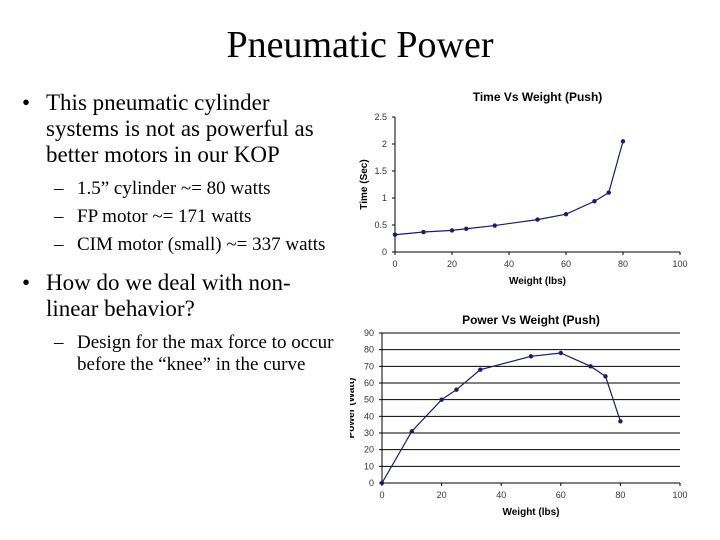 The image size is (720, 540). Describe the element at coordinates (201, 244) in the screenshot. I see `sub-bullet-1-3-text: CIM motor (small) ~= 337 watts` at that location.